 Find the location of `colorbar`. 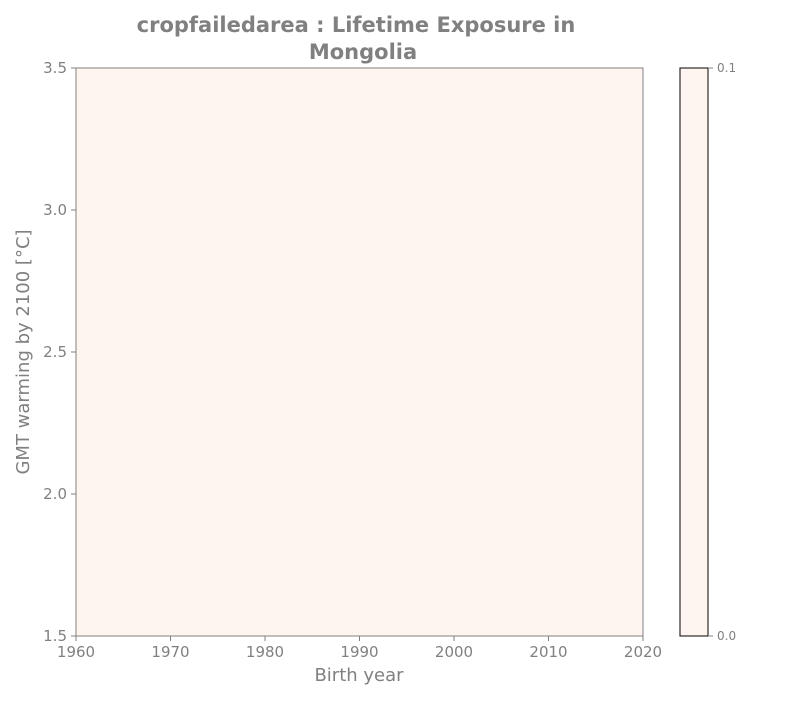

colorbar is located at coordinates (694, 352).